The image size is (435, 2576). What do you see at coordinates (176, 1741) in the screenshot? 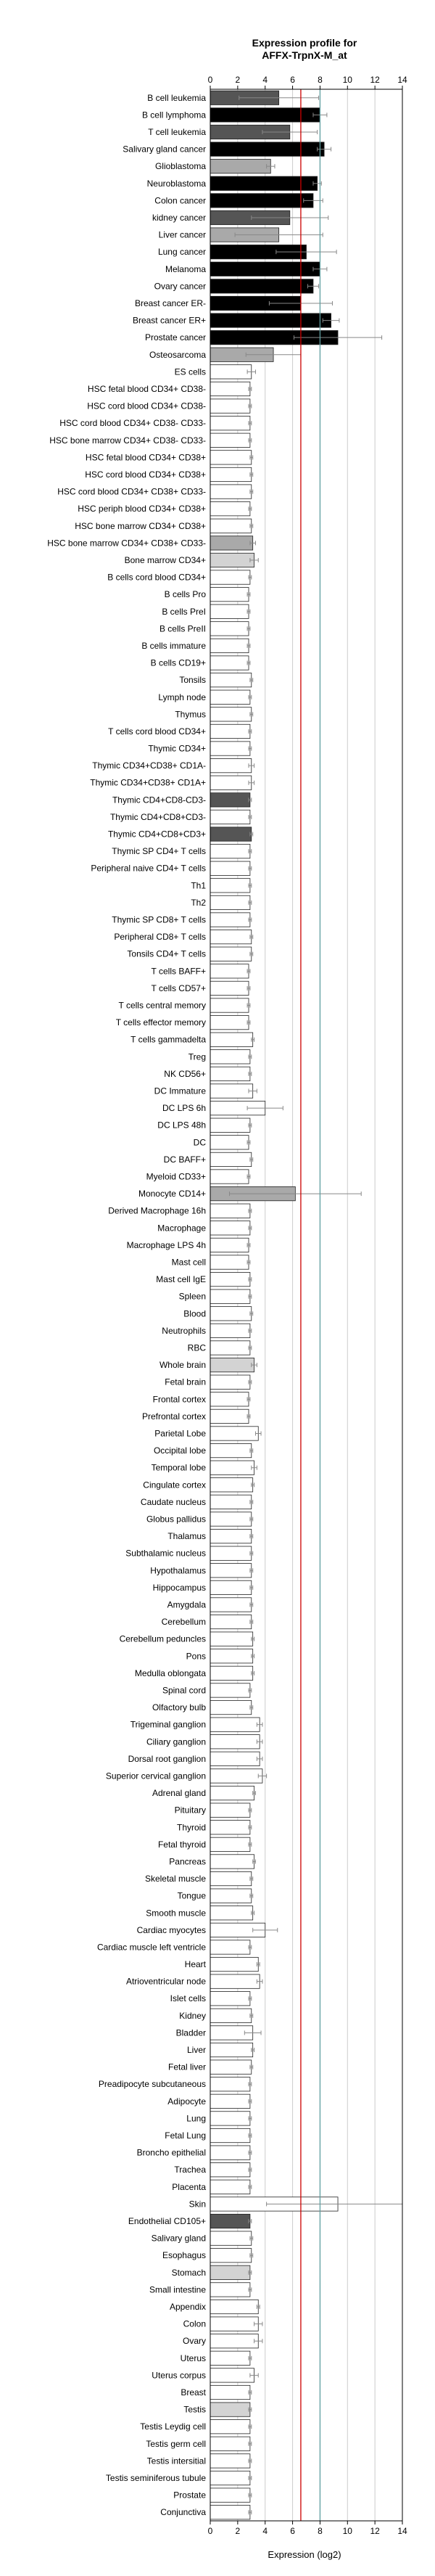
I see `category-label: Ciliary ganglion` at bounding box center [176, 1741].